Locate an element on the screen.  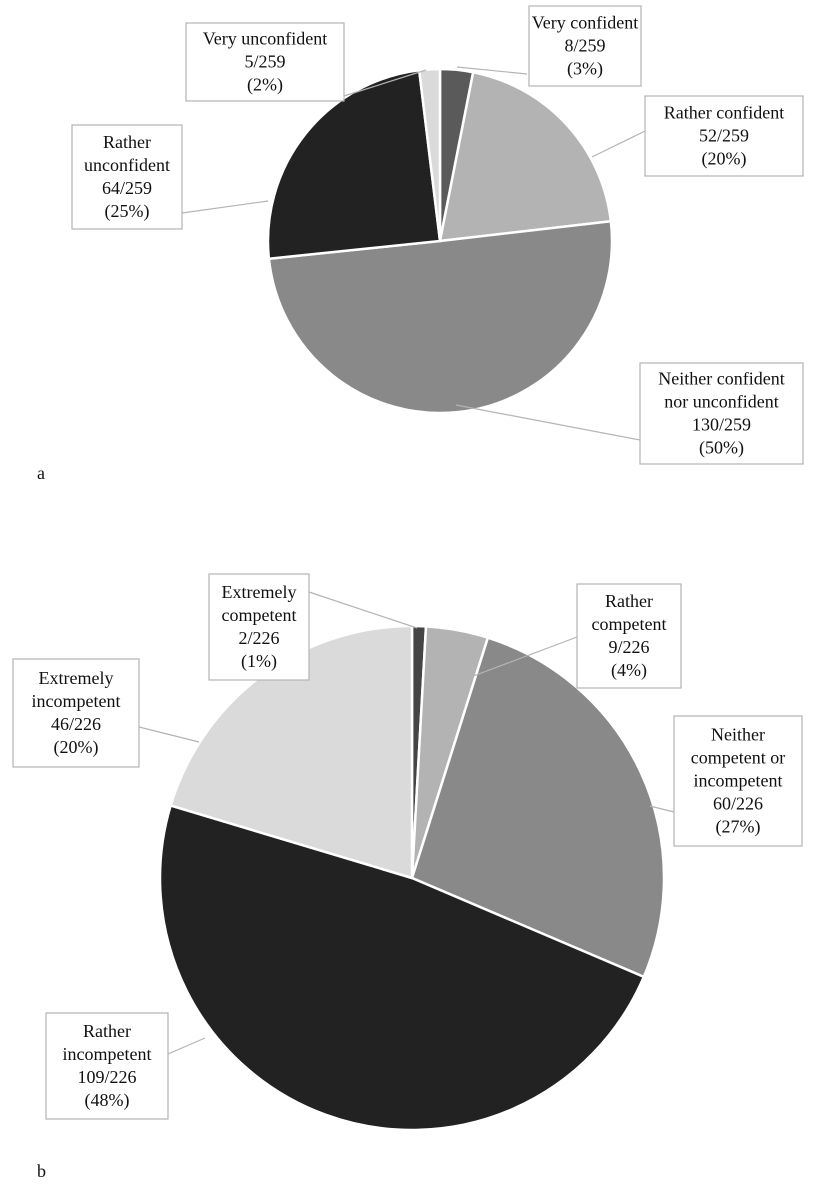
pie-b-data-label-2-2: incompetent is located at coordinates (738, 781).